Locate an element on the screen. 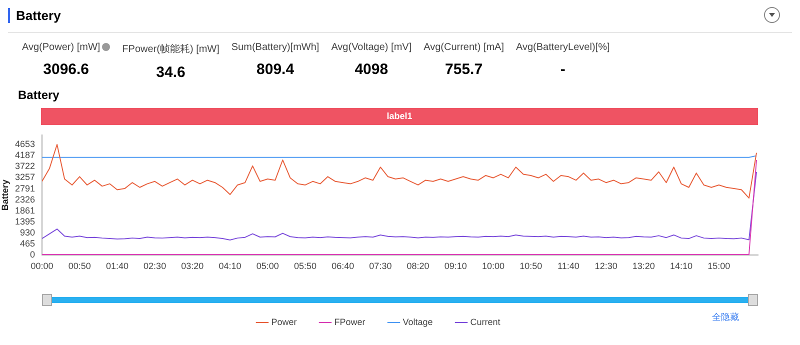 Image resolution: width=800 pixels, height=345 pixels. x-tick-label: 05:50 is located at coordinates (305, 266).